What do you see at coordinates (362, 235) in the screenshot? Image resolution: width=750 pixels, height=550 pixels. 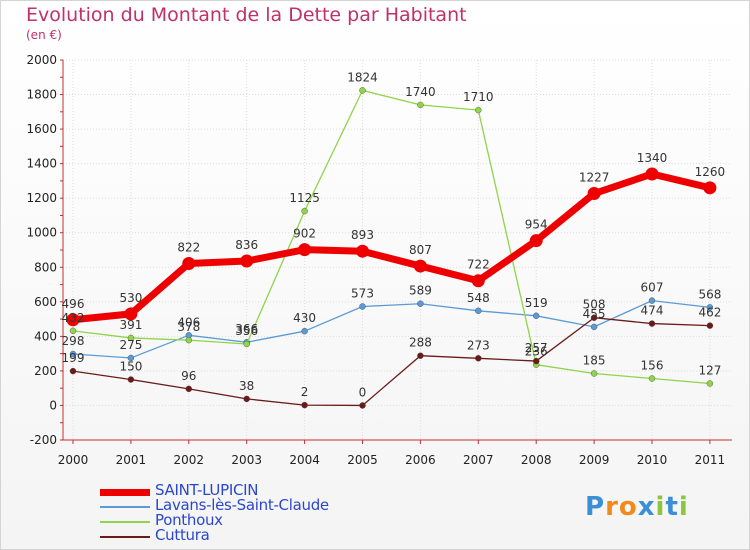 I see `data-label: 893` at bounding box center [362, 235].